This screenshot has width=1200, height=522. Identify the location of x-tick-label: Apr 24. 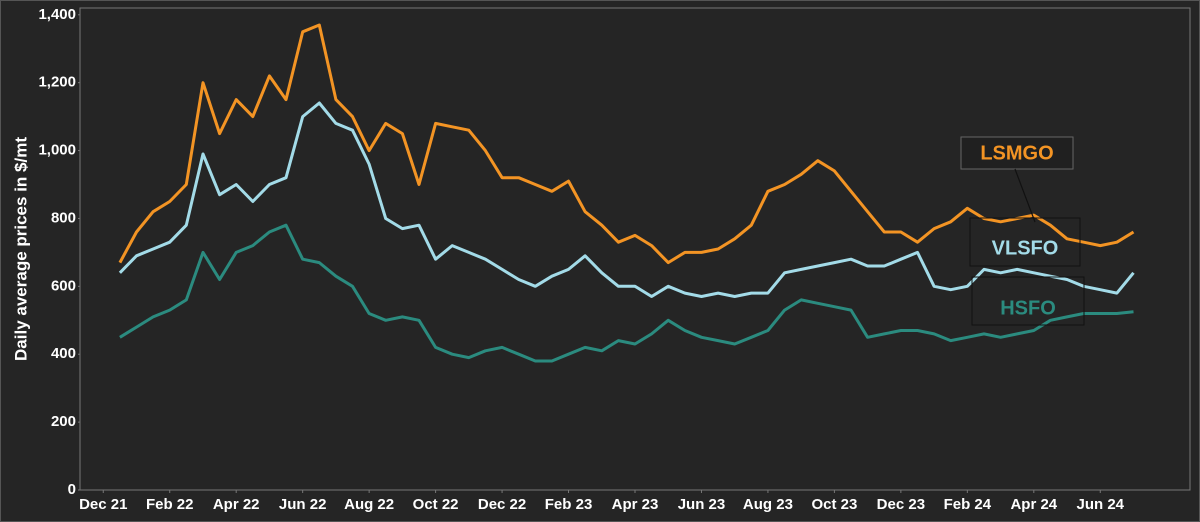
(1033, 504).